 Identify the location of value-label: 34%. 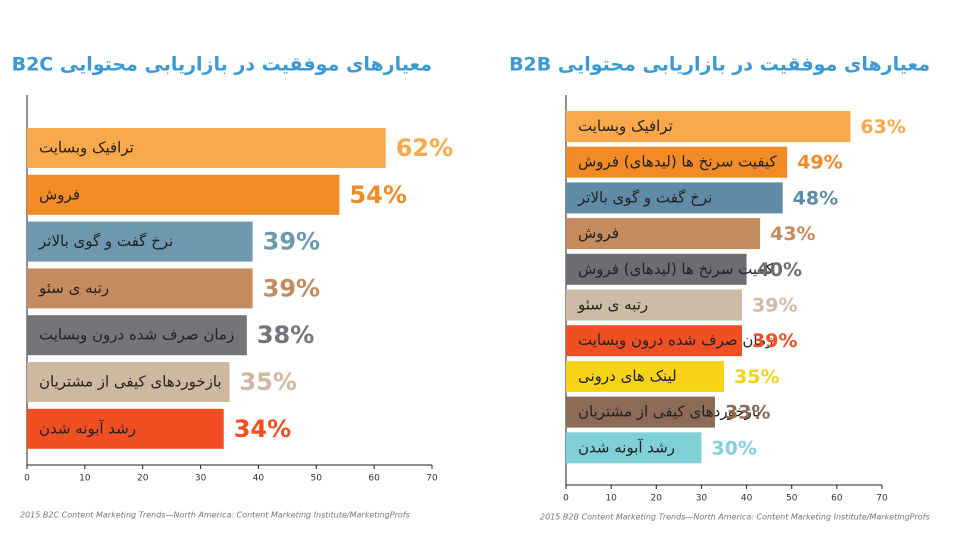
(262, 429).